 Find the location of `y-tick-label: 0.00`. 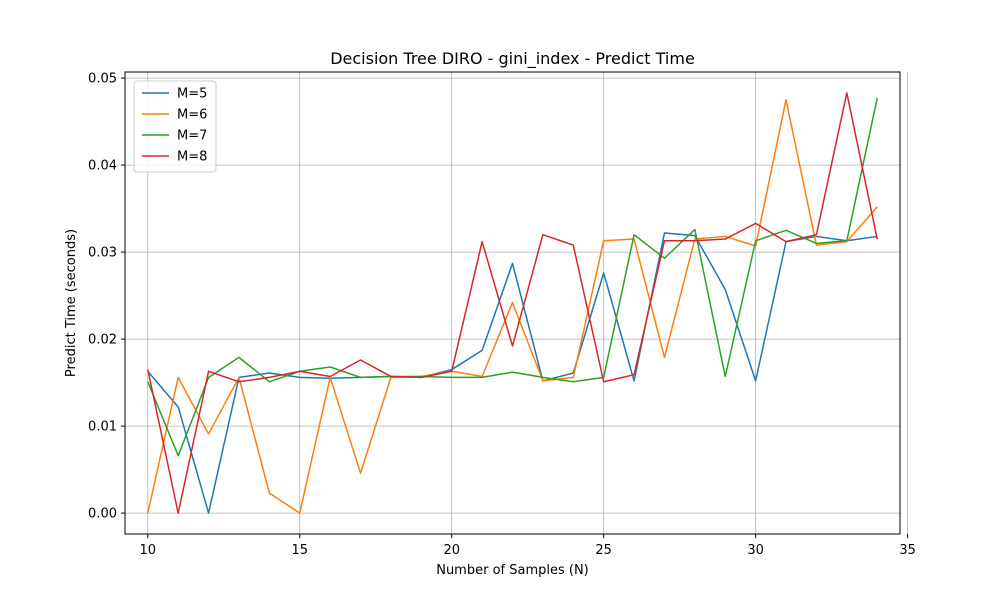

y-tick-label: 0.00 is located at coordinates (102, 514).